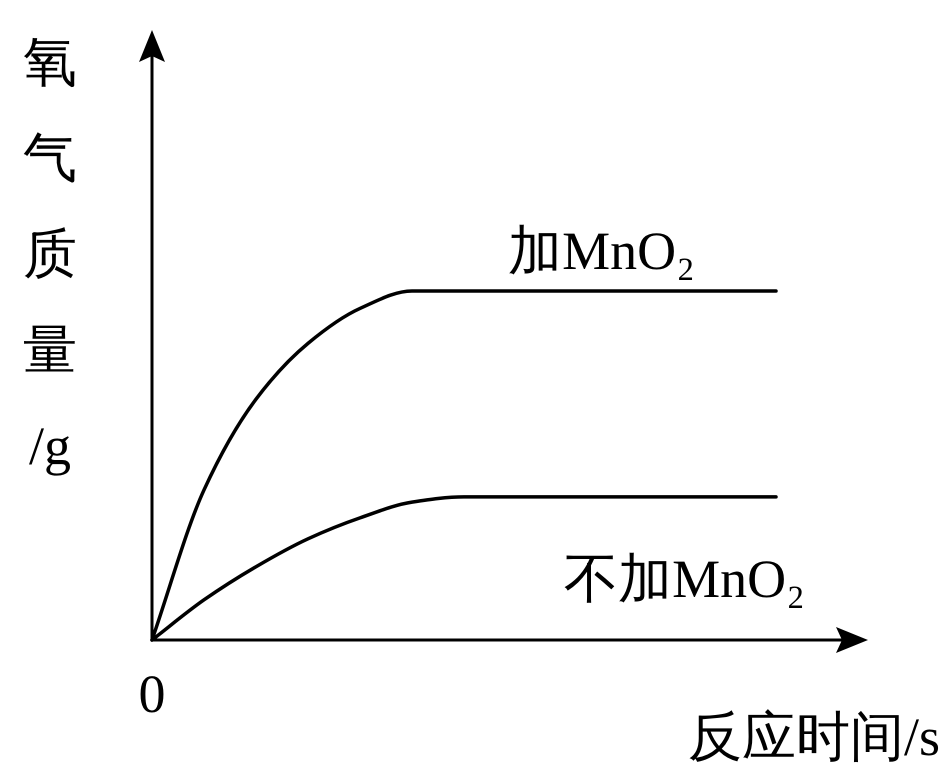  Describe the element at coordinates (814, 737) in the screenshot. I see `x-axis-title: 反应时间/s` at that location.